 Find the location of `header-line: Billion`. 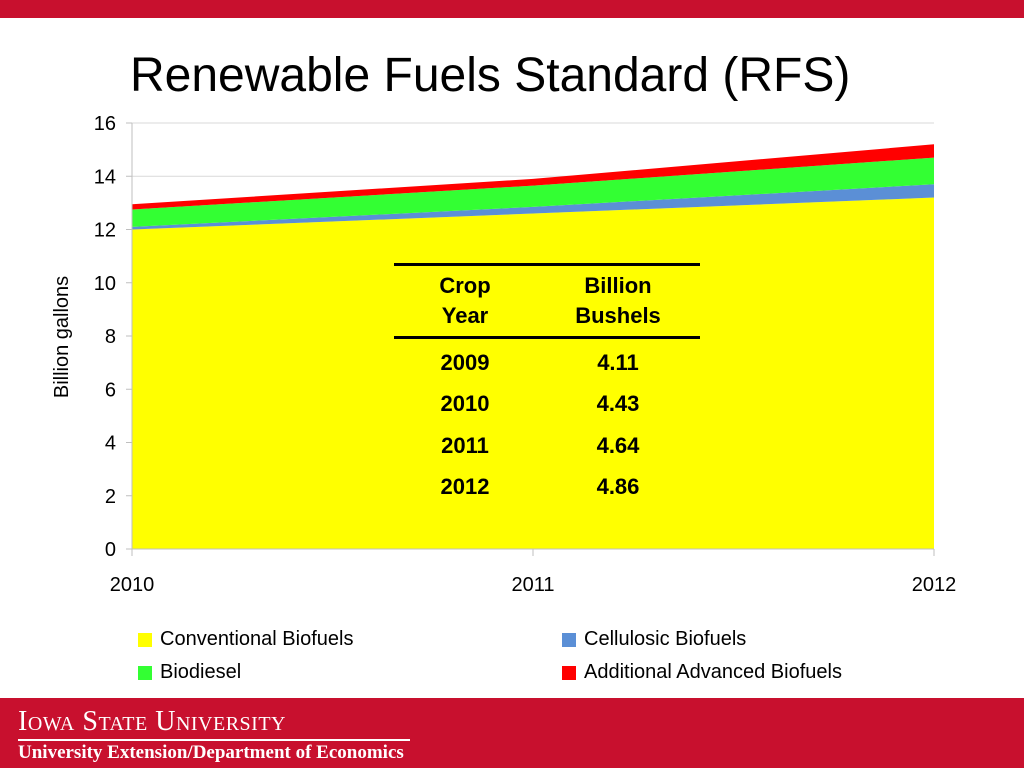

header-line: Billion is located at coordinates (618, 285).